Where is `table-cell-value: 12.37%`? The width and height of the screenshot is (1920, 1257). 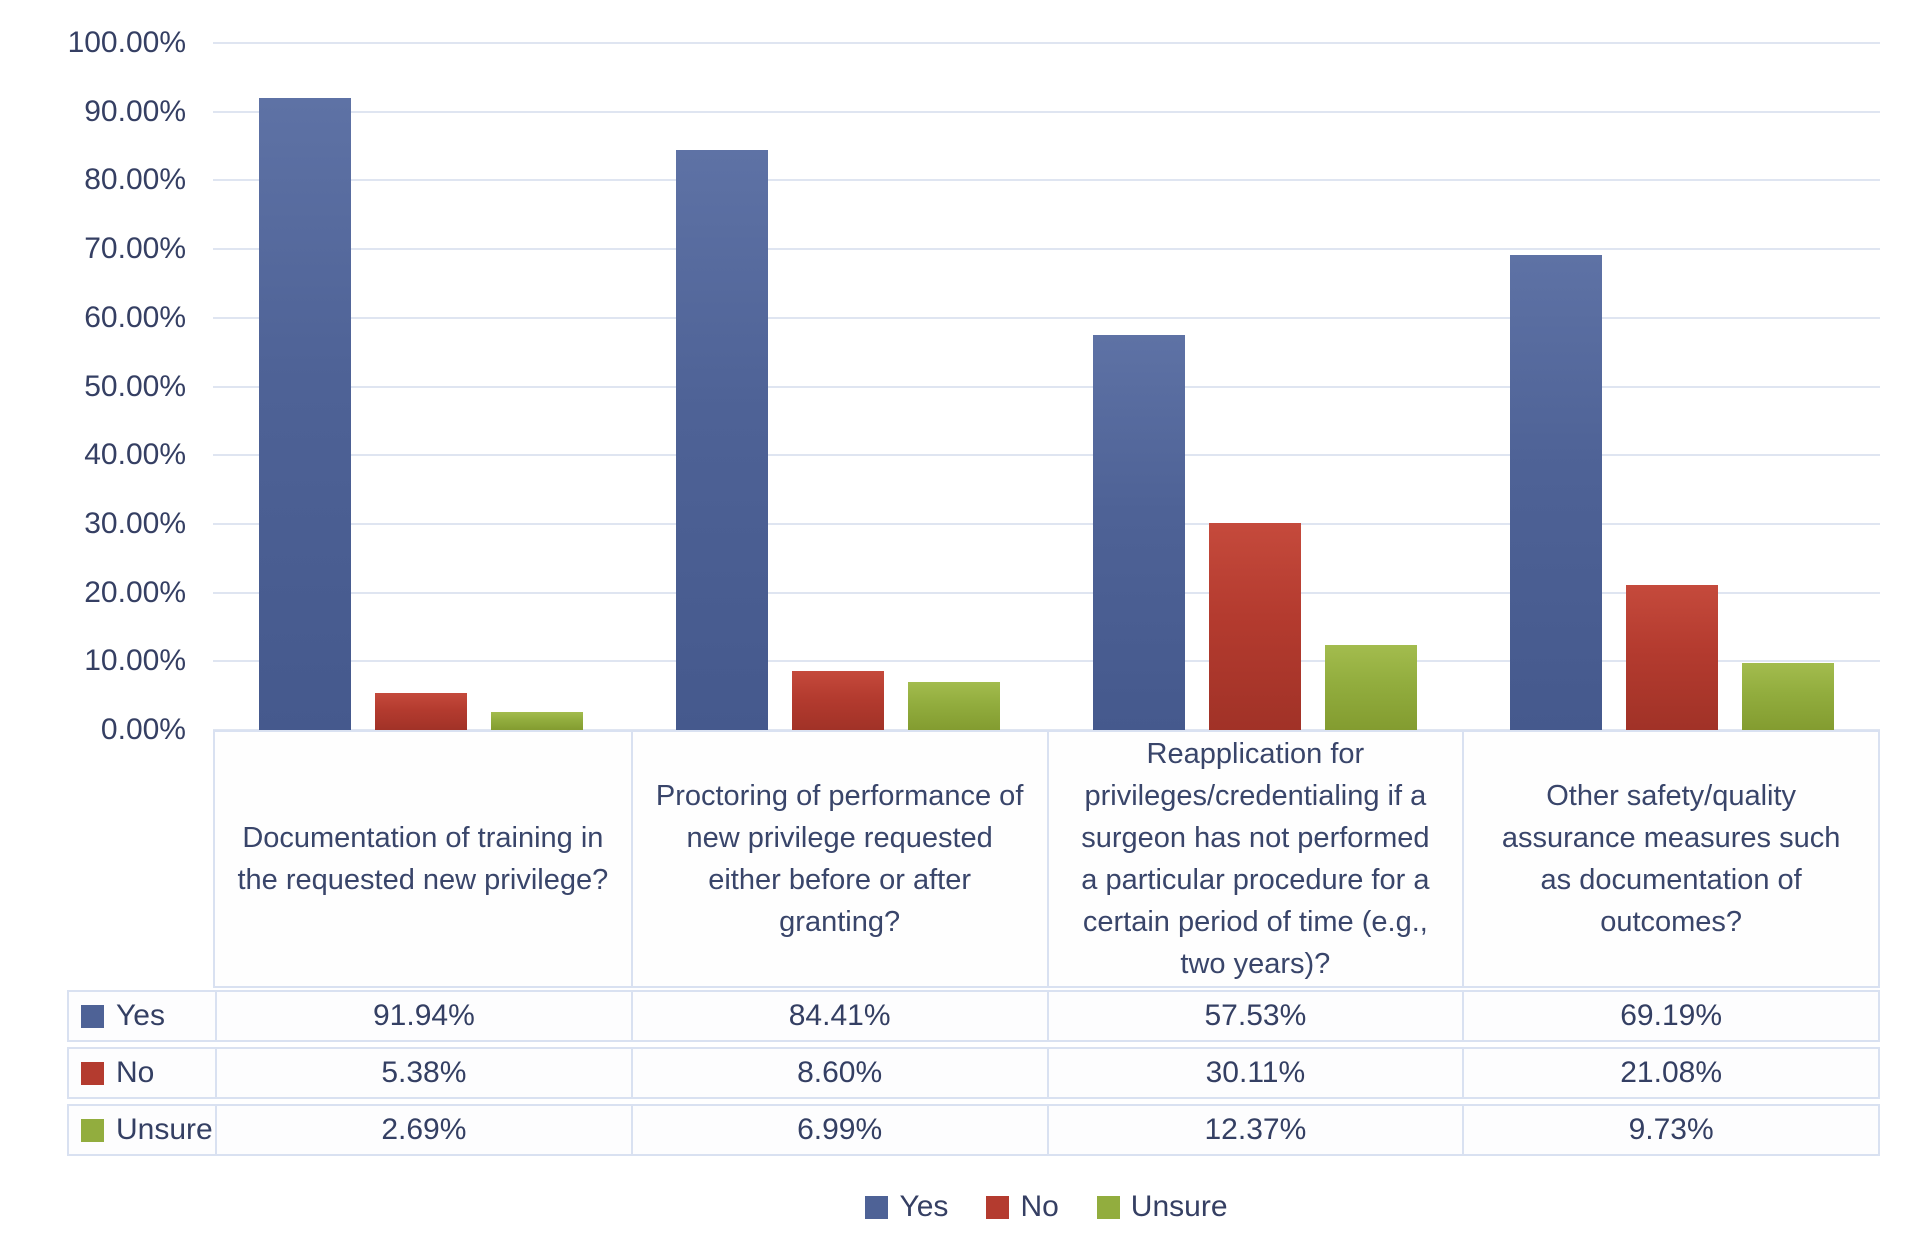
table-cell-value: 12.37% is located at coordinates (1254, 1130).